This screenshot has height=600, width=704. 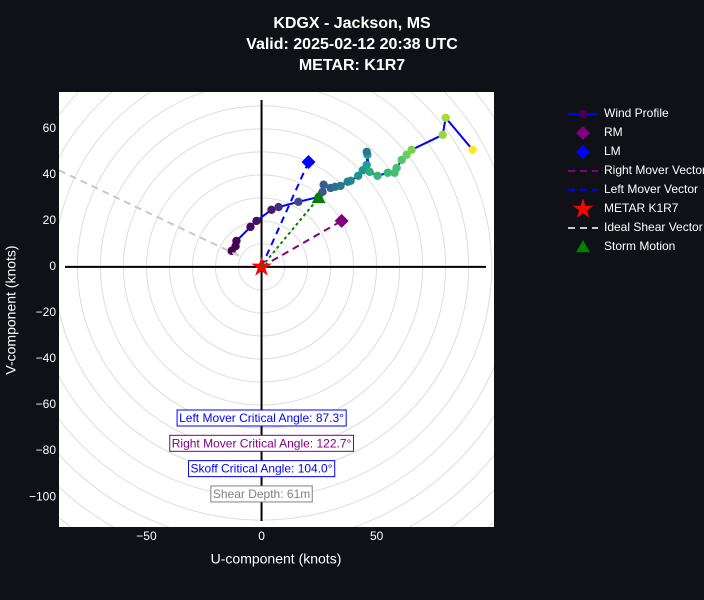 I want to click on y-tick-label: 20, so click(x=50, y=220).